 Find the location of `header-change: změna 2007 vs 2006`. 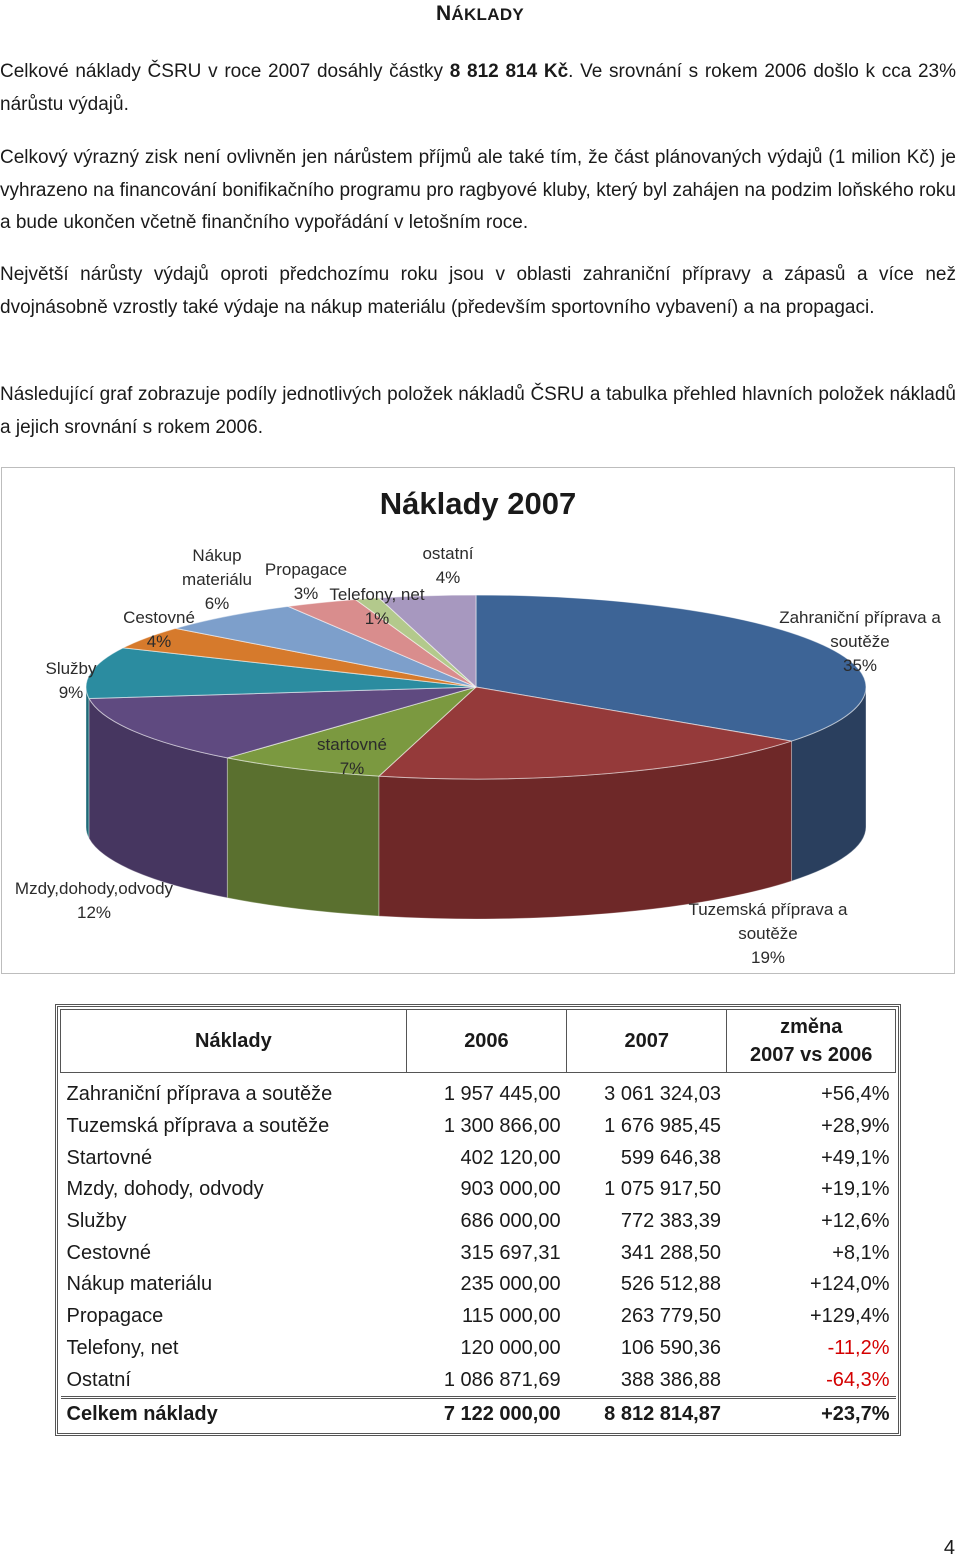

header-change: změna 2007 vs 2006 is located at coordinates (811, 1041).